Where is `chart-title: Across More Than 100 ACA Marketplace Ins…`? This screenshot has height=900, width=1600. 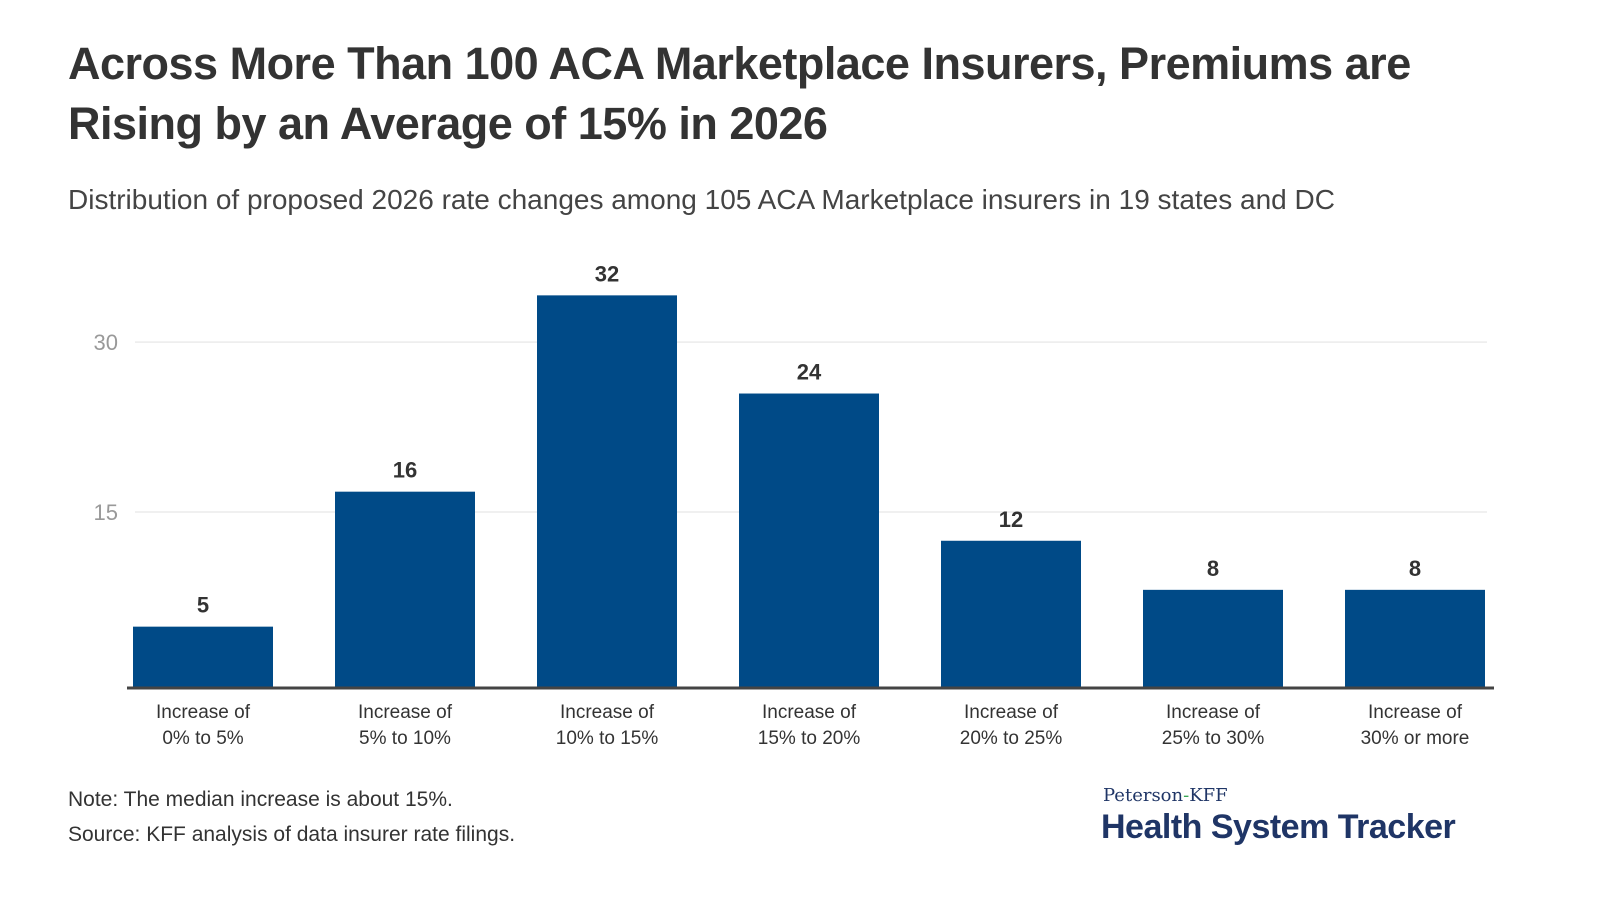
chart-title: Across More Than 100 ACA Marketplace Ins… is located at coordinates (739, 93).